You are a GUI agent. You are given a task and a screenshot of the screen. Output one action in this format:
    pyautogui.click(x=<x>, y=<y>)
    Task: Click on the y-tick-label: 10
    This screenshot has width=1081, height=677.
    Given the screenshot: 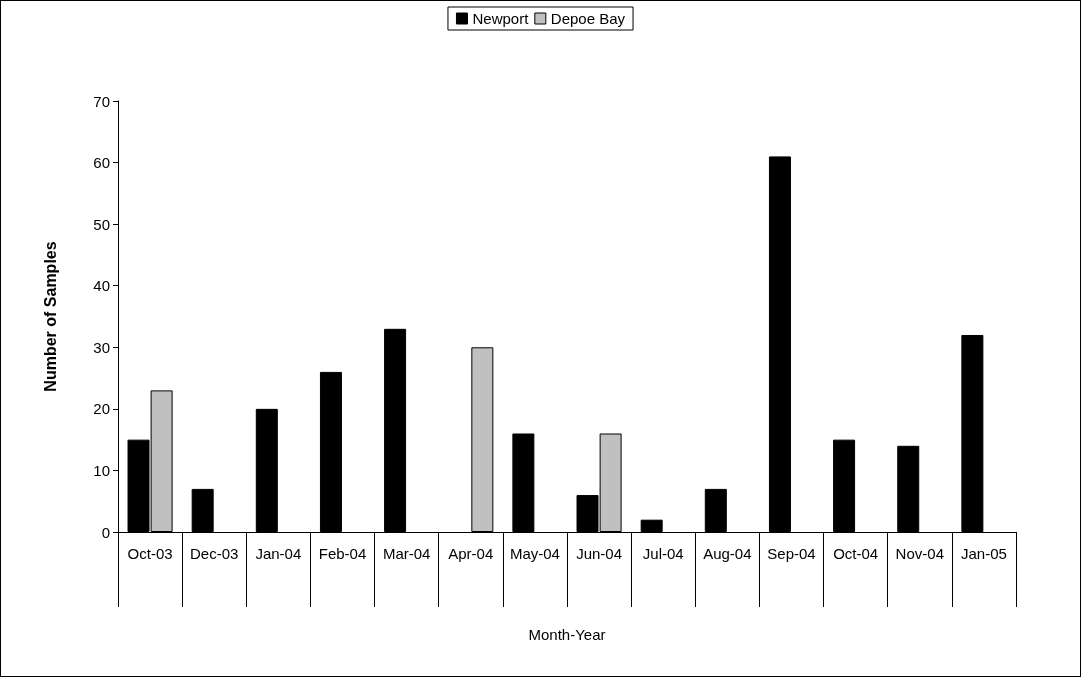 What is the action you would take?
    pyautogui.click(x=101, y=470)
    